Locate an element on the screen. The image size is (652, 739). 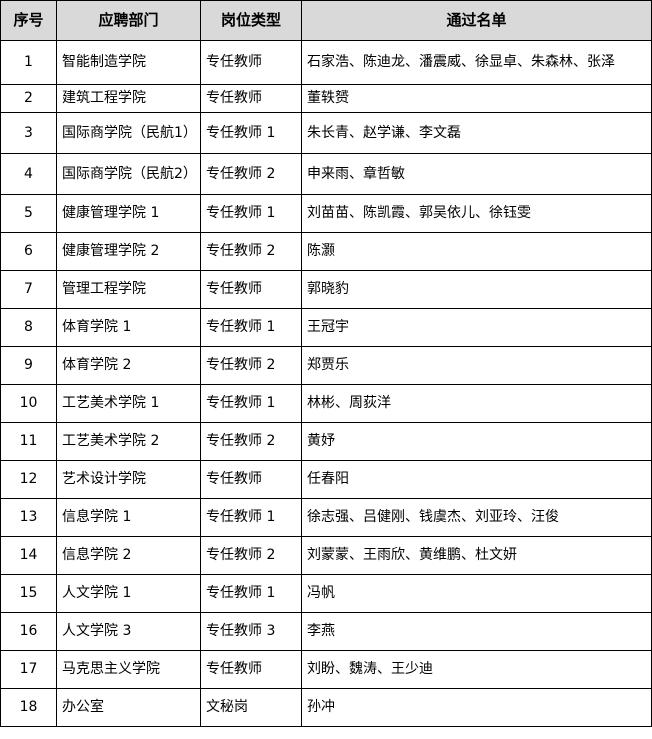
row-passed-names: 孙冲 is located at coordinates (476, 707).